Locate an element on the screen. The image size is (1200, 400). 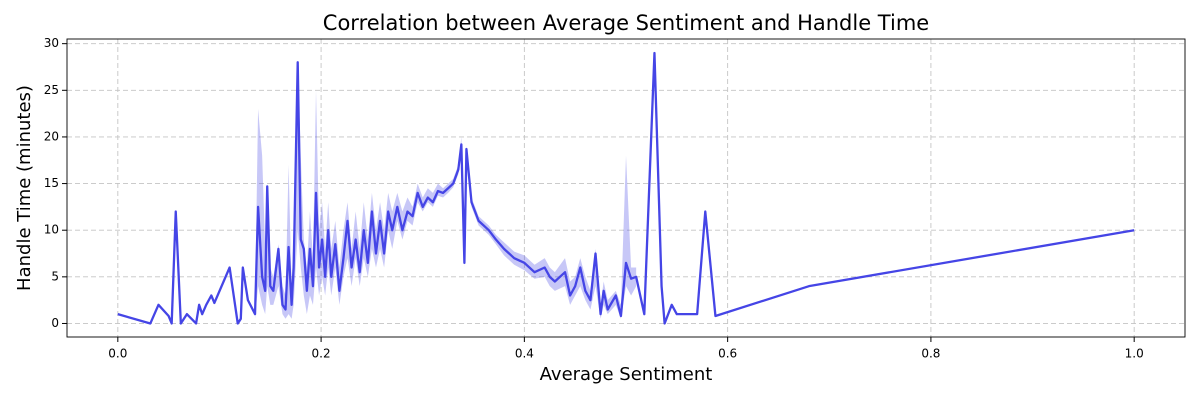
y-tick-label: 15 is located at coordinates (51, 183).